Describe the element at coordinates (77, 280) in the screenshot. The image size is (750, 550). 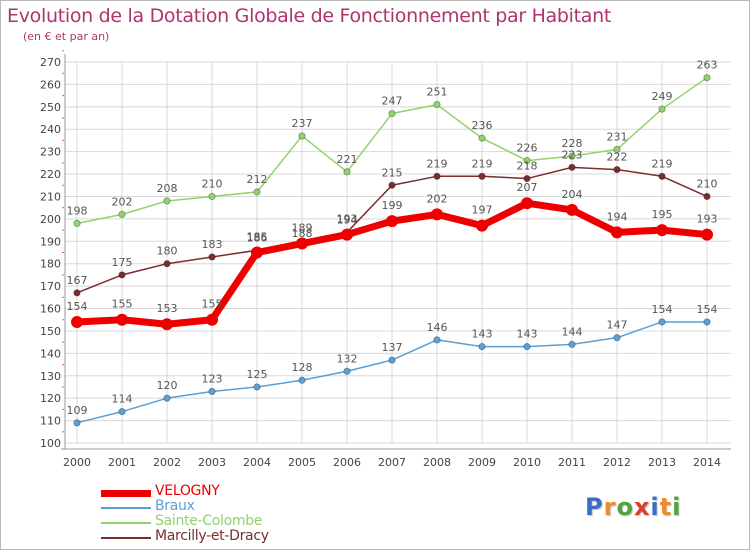
I see `data-label: 167` at that location.